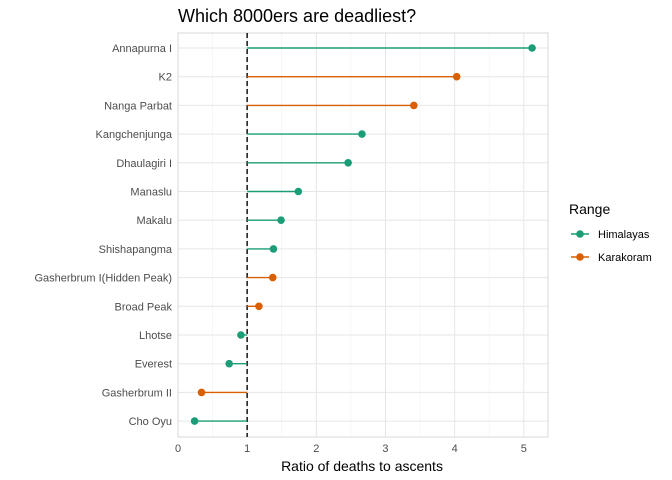 This screenshot has width=672, height=480. I want to click on x-tick-label: 0, so click(178, 449).